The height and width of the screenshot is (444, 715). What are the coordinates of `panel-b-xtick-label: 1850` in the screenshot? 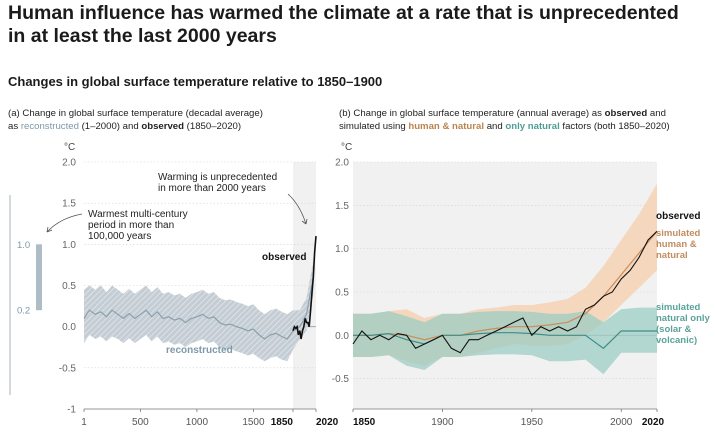 It's located at (364, 422).